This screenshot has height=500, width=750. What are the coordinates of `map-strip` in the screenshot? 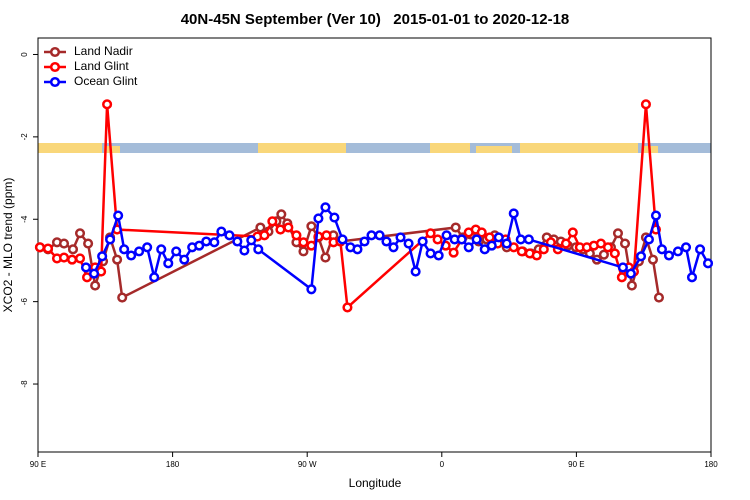 It's located at (374, 148).